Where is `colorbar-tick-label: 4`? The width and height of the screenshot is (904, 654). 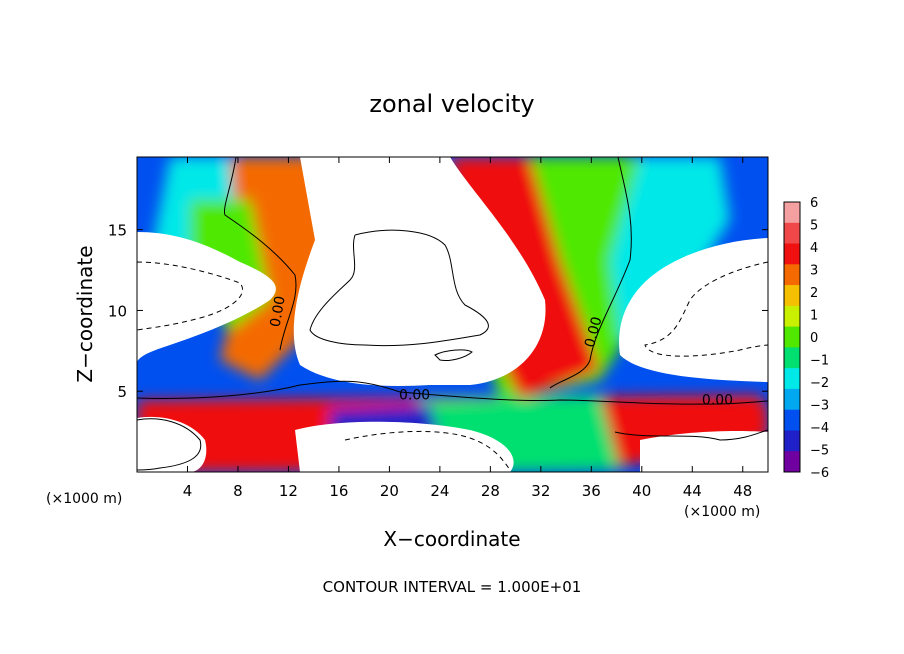 colorbar-tick-label: 4 is located at coordinates (814, 248).